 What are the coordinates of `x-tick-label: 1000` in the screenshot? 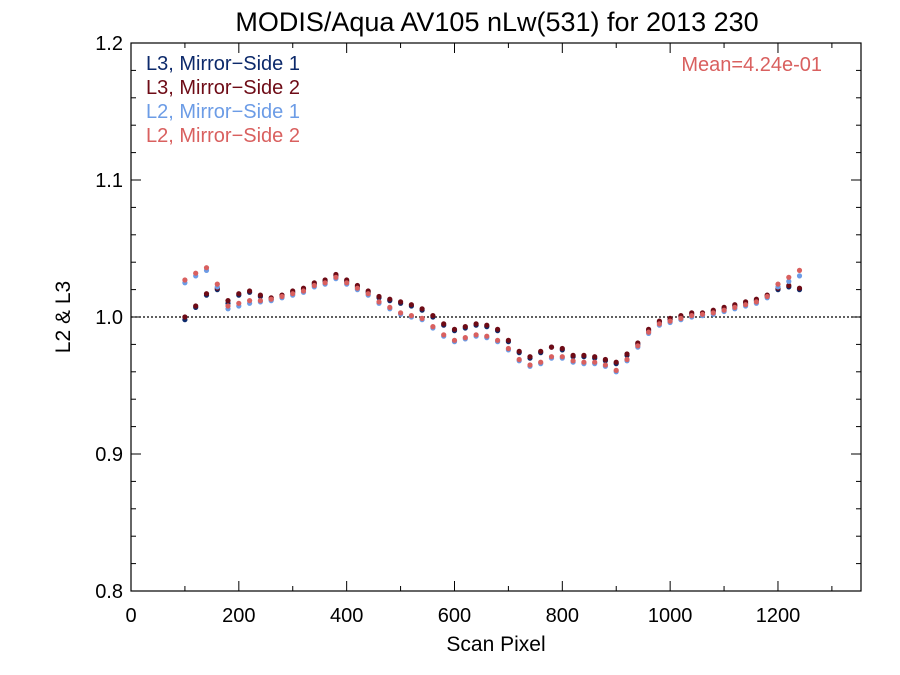 It's located at (670, 616).